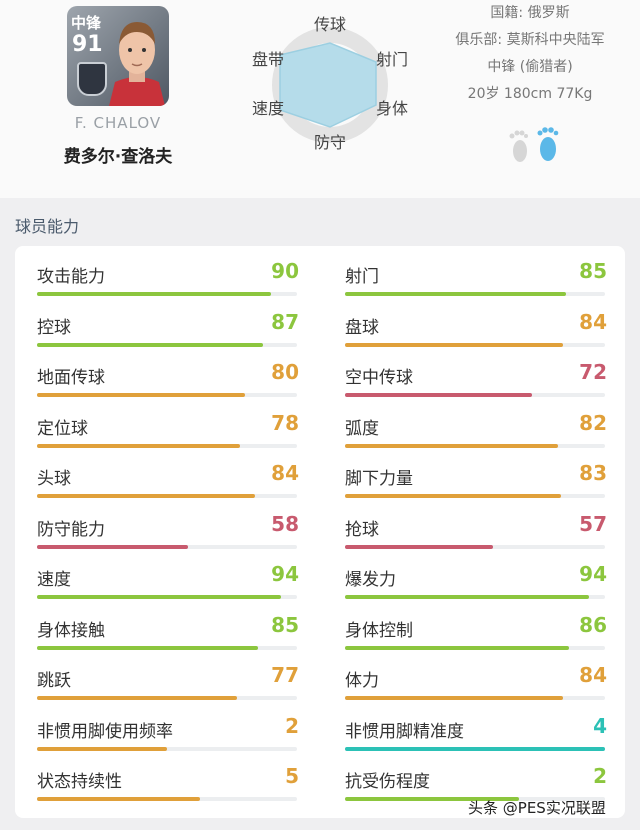 The height and width of the screenshot is (830, 640). I want to click on stat-row: 跳跃 77, so click(171, 681).